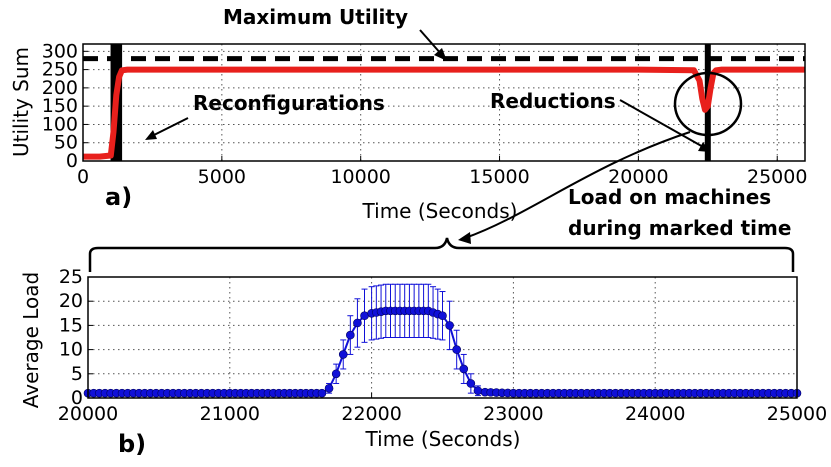  I want to click on y-tick-label: 25, so click(71, 277).